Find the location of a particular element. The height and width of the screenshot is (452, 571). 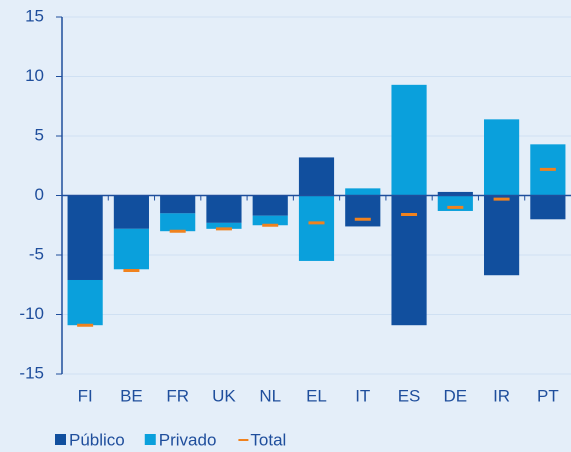

x-tick-label: IR is located at coordinates (501, 395).